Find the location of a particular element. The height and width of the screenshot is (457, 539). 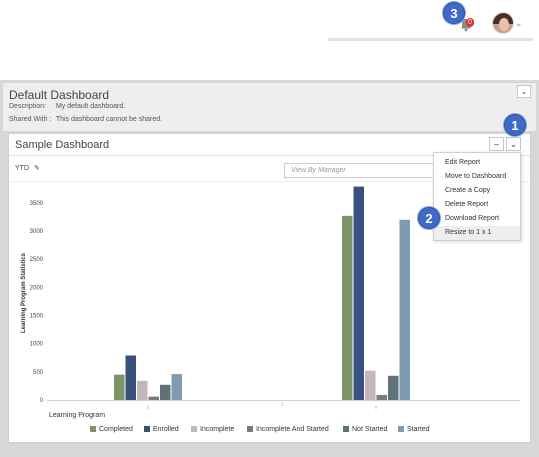

dashboard-toggle-button: ⌄ is located at coordinates (524, 91).